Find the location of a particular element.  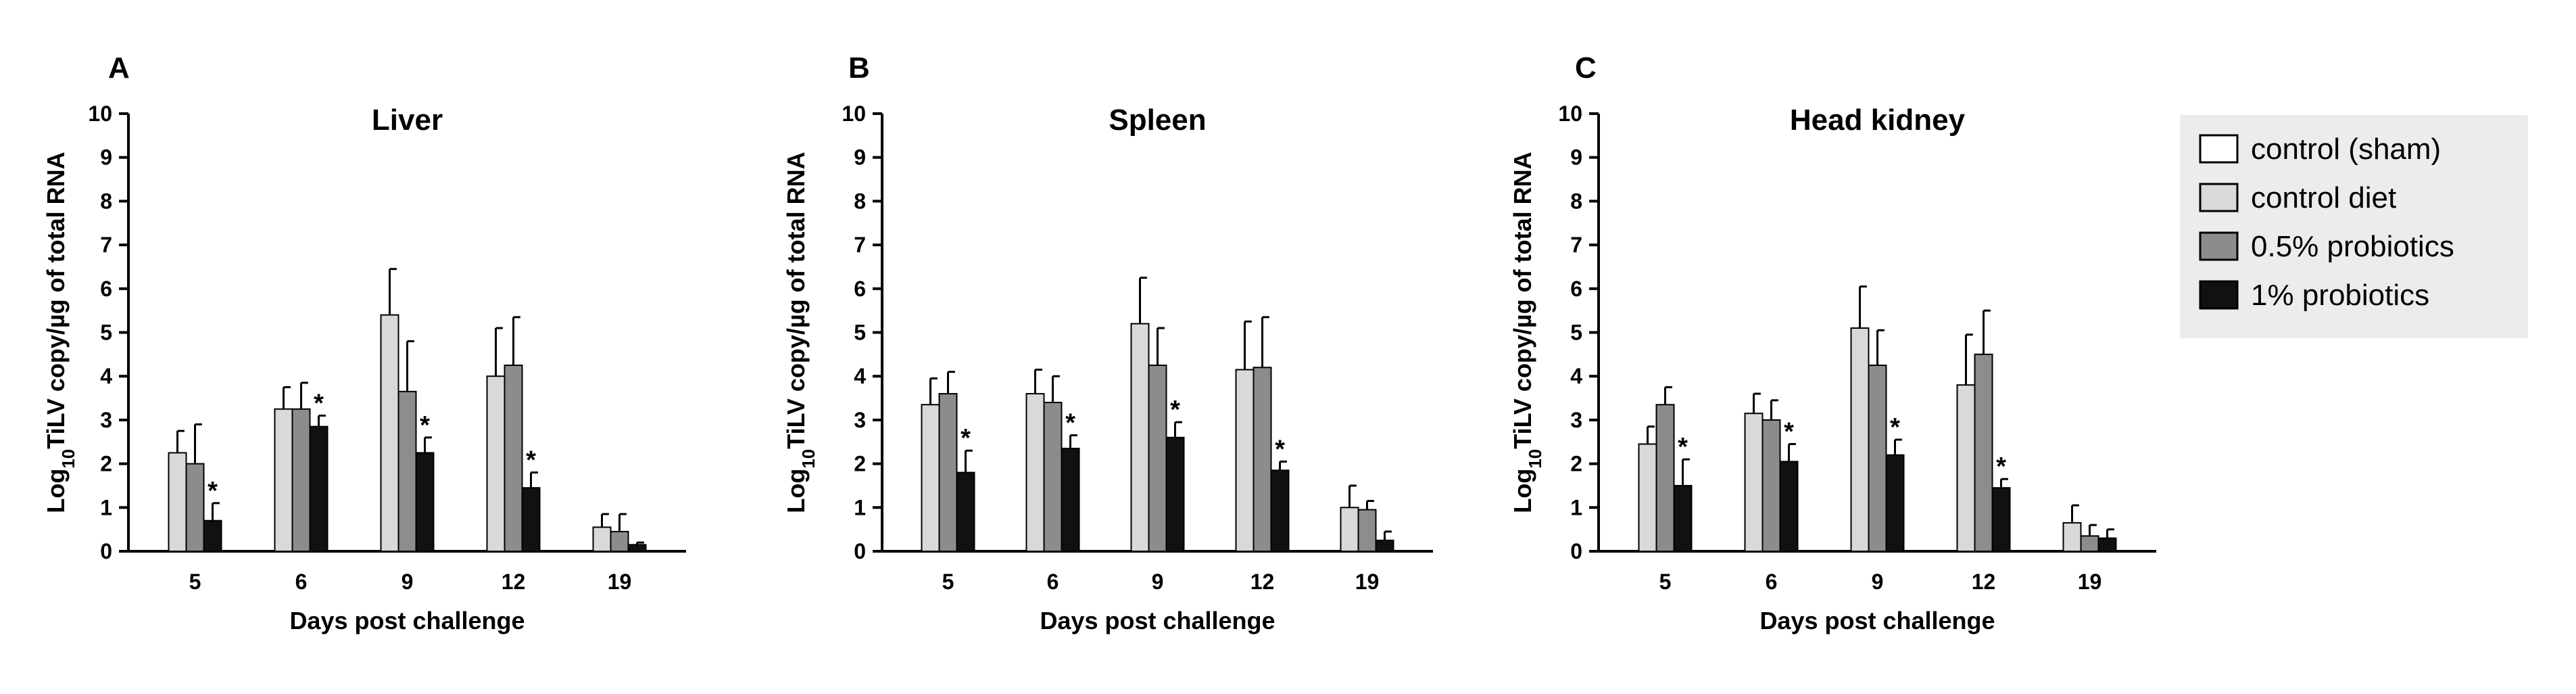

y-axis-label: Log10TiLV copy/µg of total RNA is located at coordinates (60, 332).